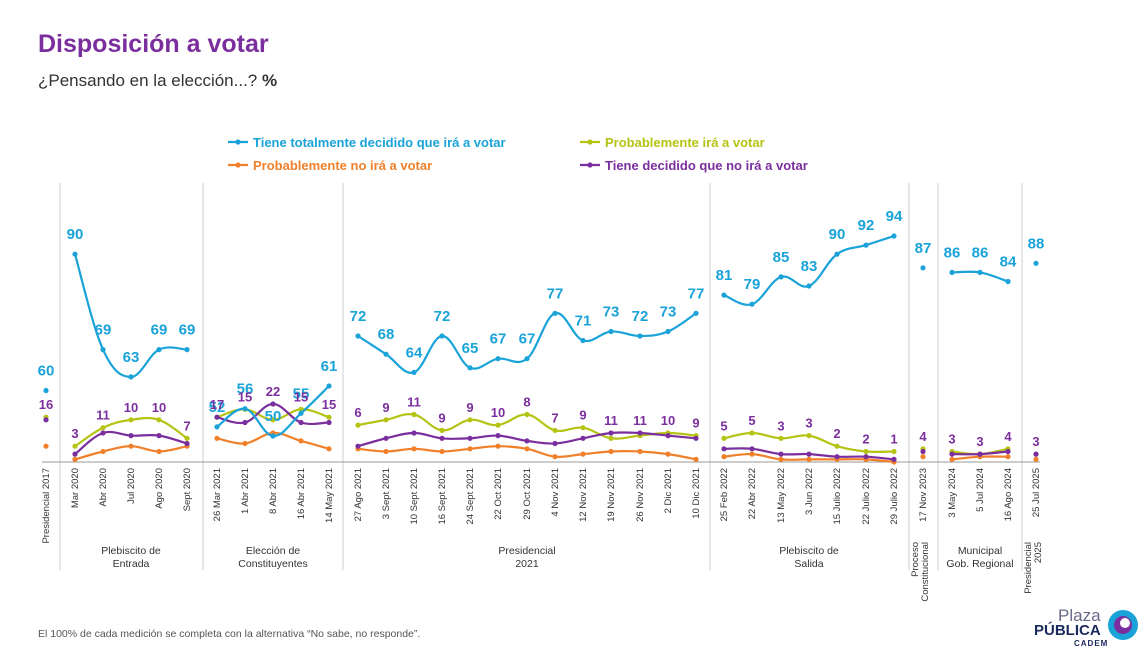  What do you see at coordinates (75, 234) in the screenshot?
I see `data-label-blue: 90` at bounding box center [75, 234].